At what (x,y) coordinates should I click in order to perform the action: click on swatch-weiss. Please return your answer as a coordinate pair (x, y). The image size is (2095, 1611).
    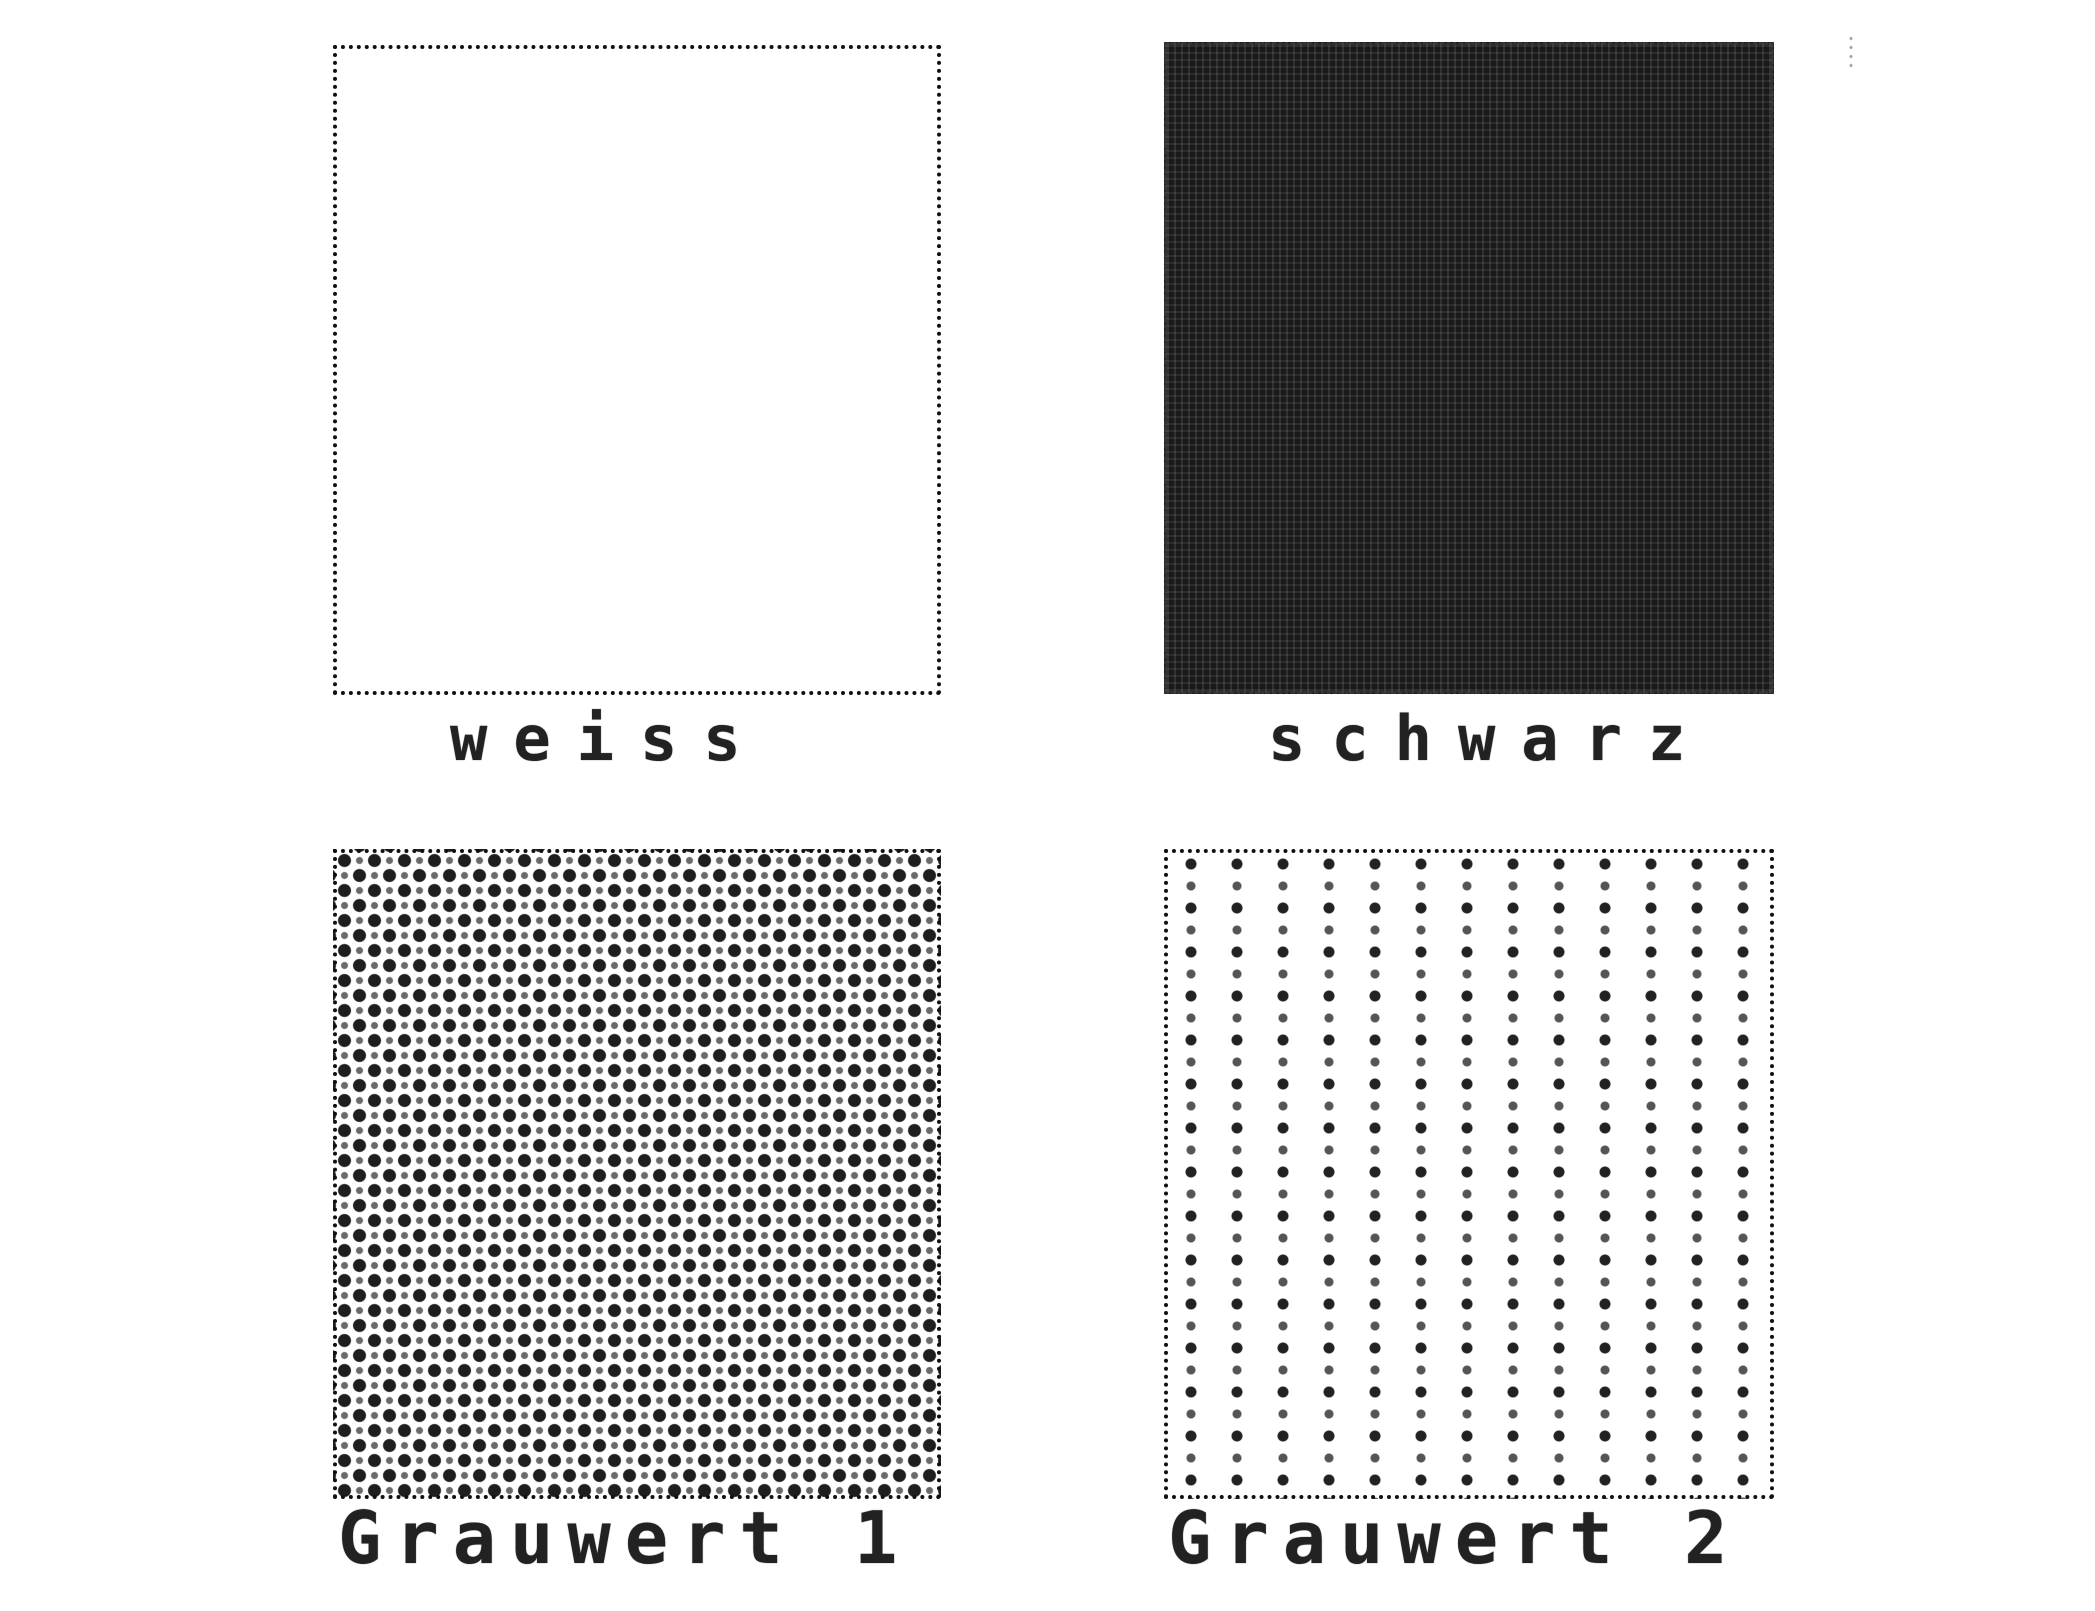
    Looking at the image, I should click on (637, 370).